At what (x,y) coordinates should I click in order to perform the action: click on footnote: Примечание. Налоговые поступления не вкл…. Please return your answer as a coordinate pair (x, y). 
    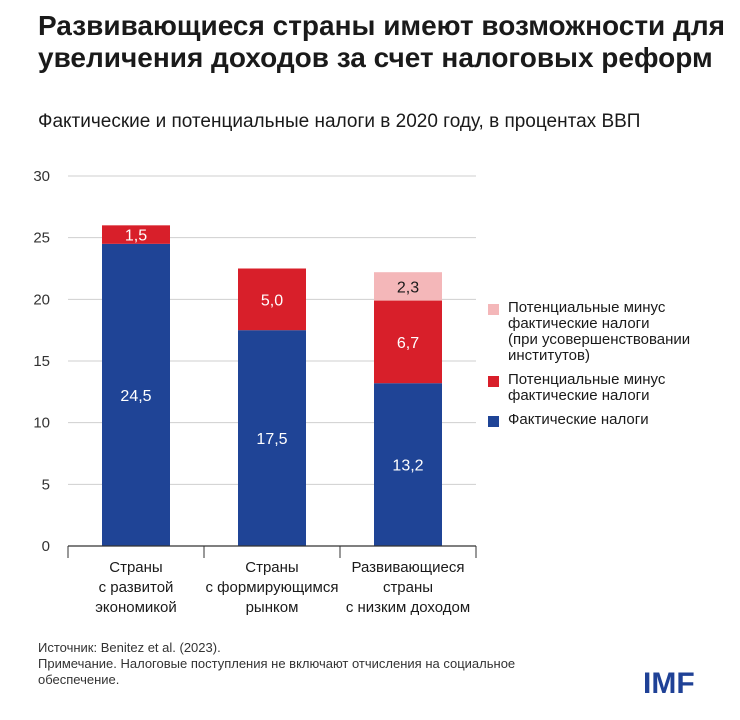
    Looking at the image, I should click on (277, 671).